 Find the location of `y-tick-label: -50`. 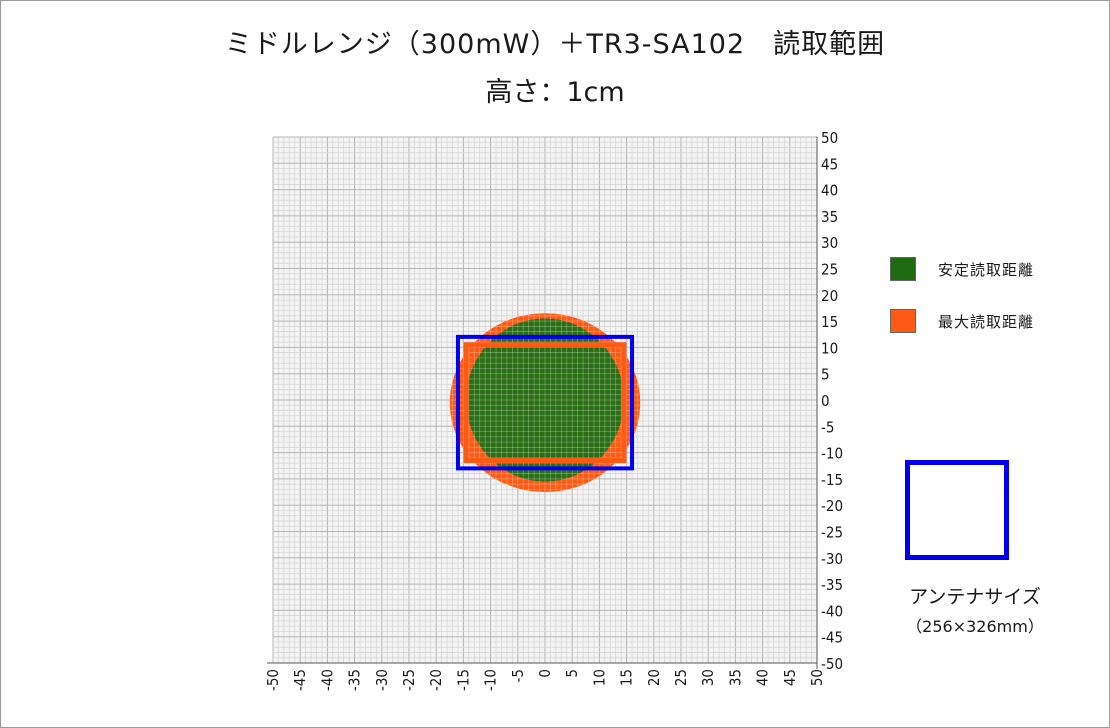

y-tick-label: -50 is located at coordinates (832, 664).